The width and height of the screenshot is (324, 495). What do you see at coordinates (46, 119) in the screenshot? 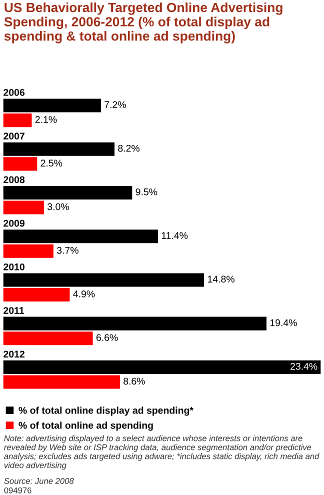
I see `data-label: 2.1%` at bounding box center [46, 119].